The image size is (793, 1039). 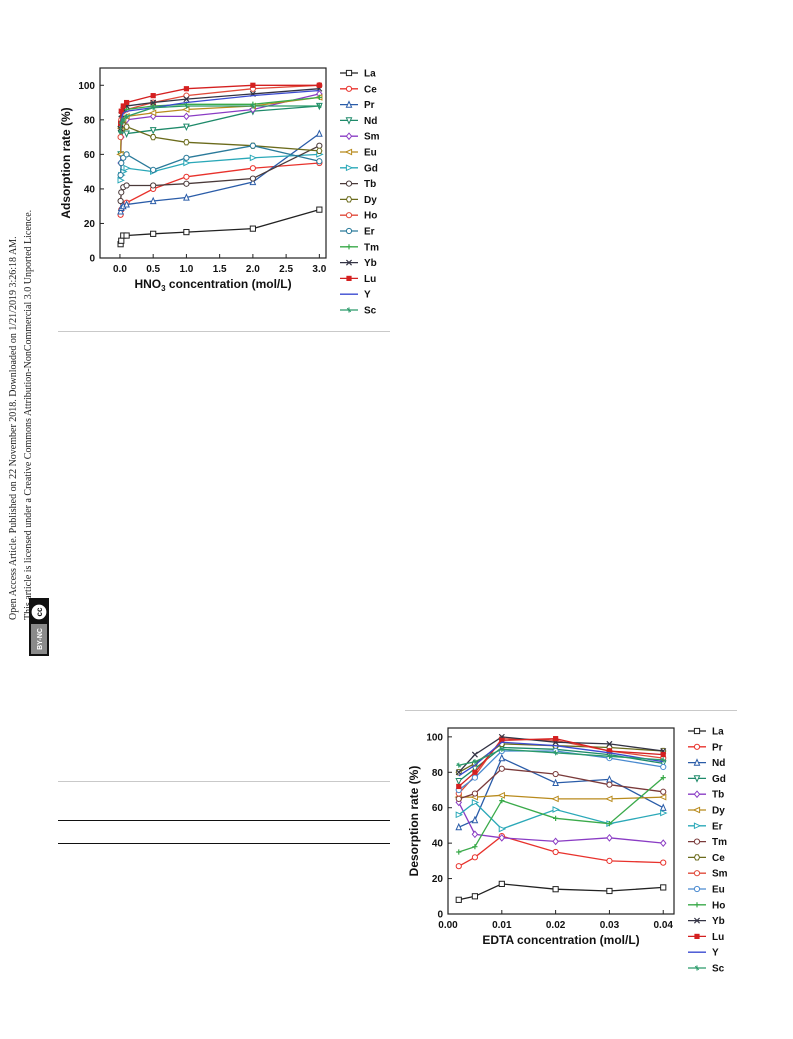 I want to click on legend-label: Ho, so click(x=370, y=216).